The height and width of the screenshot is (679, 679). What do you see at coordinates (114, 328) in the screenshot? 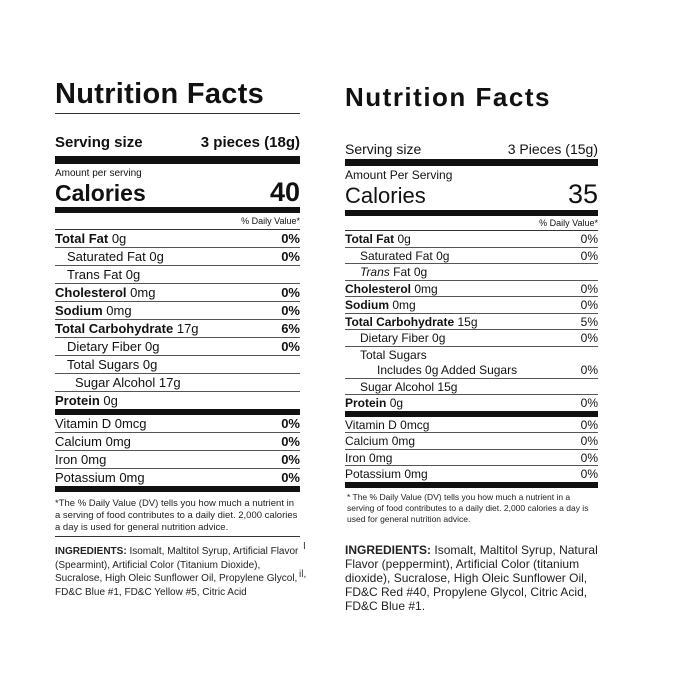
I see `nutrient-label: Total Carbohydrate` at bounding box center [114, 328].